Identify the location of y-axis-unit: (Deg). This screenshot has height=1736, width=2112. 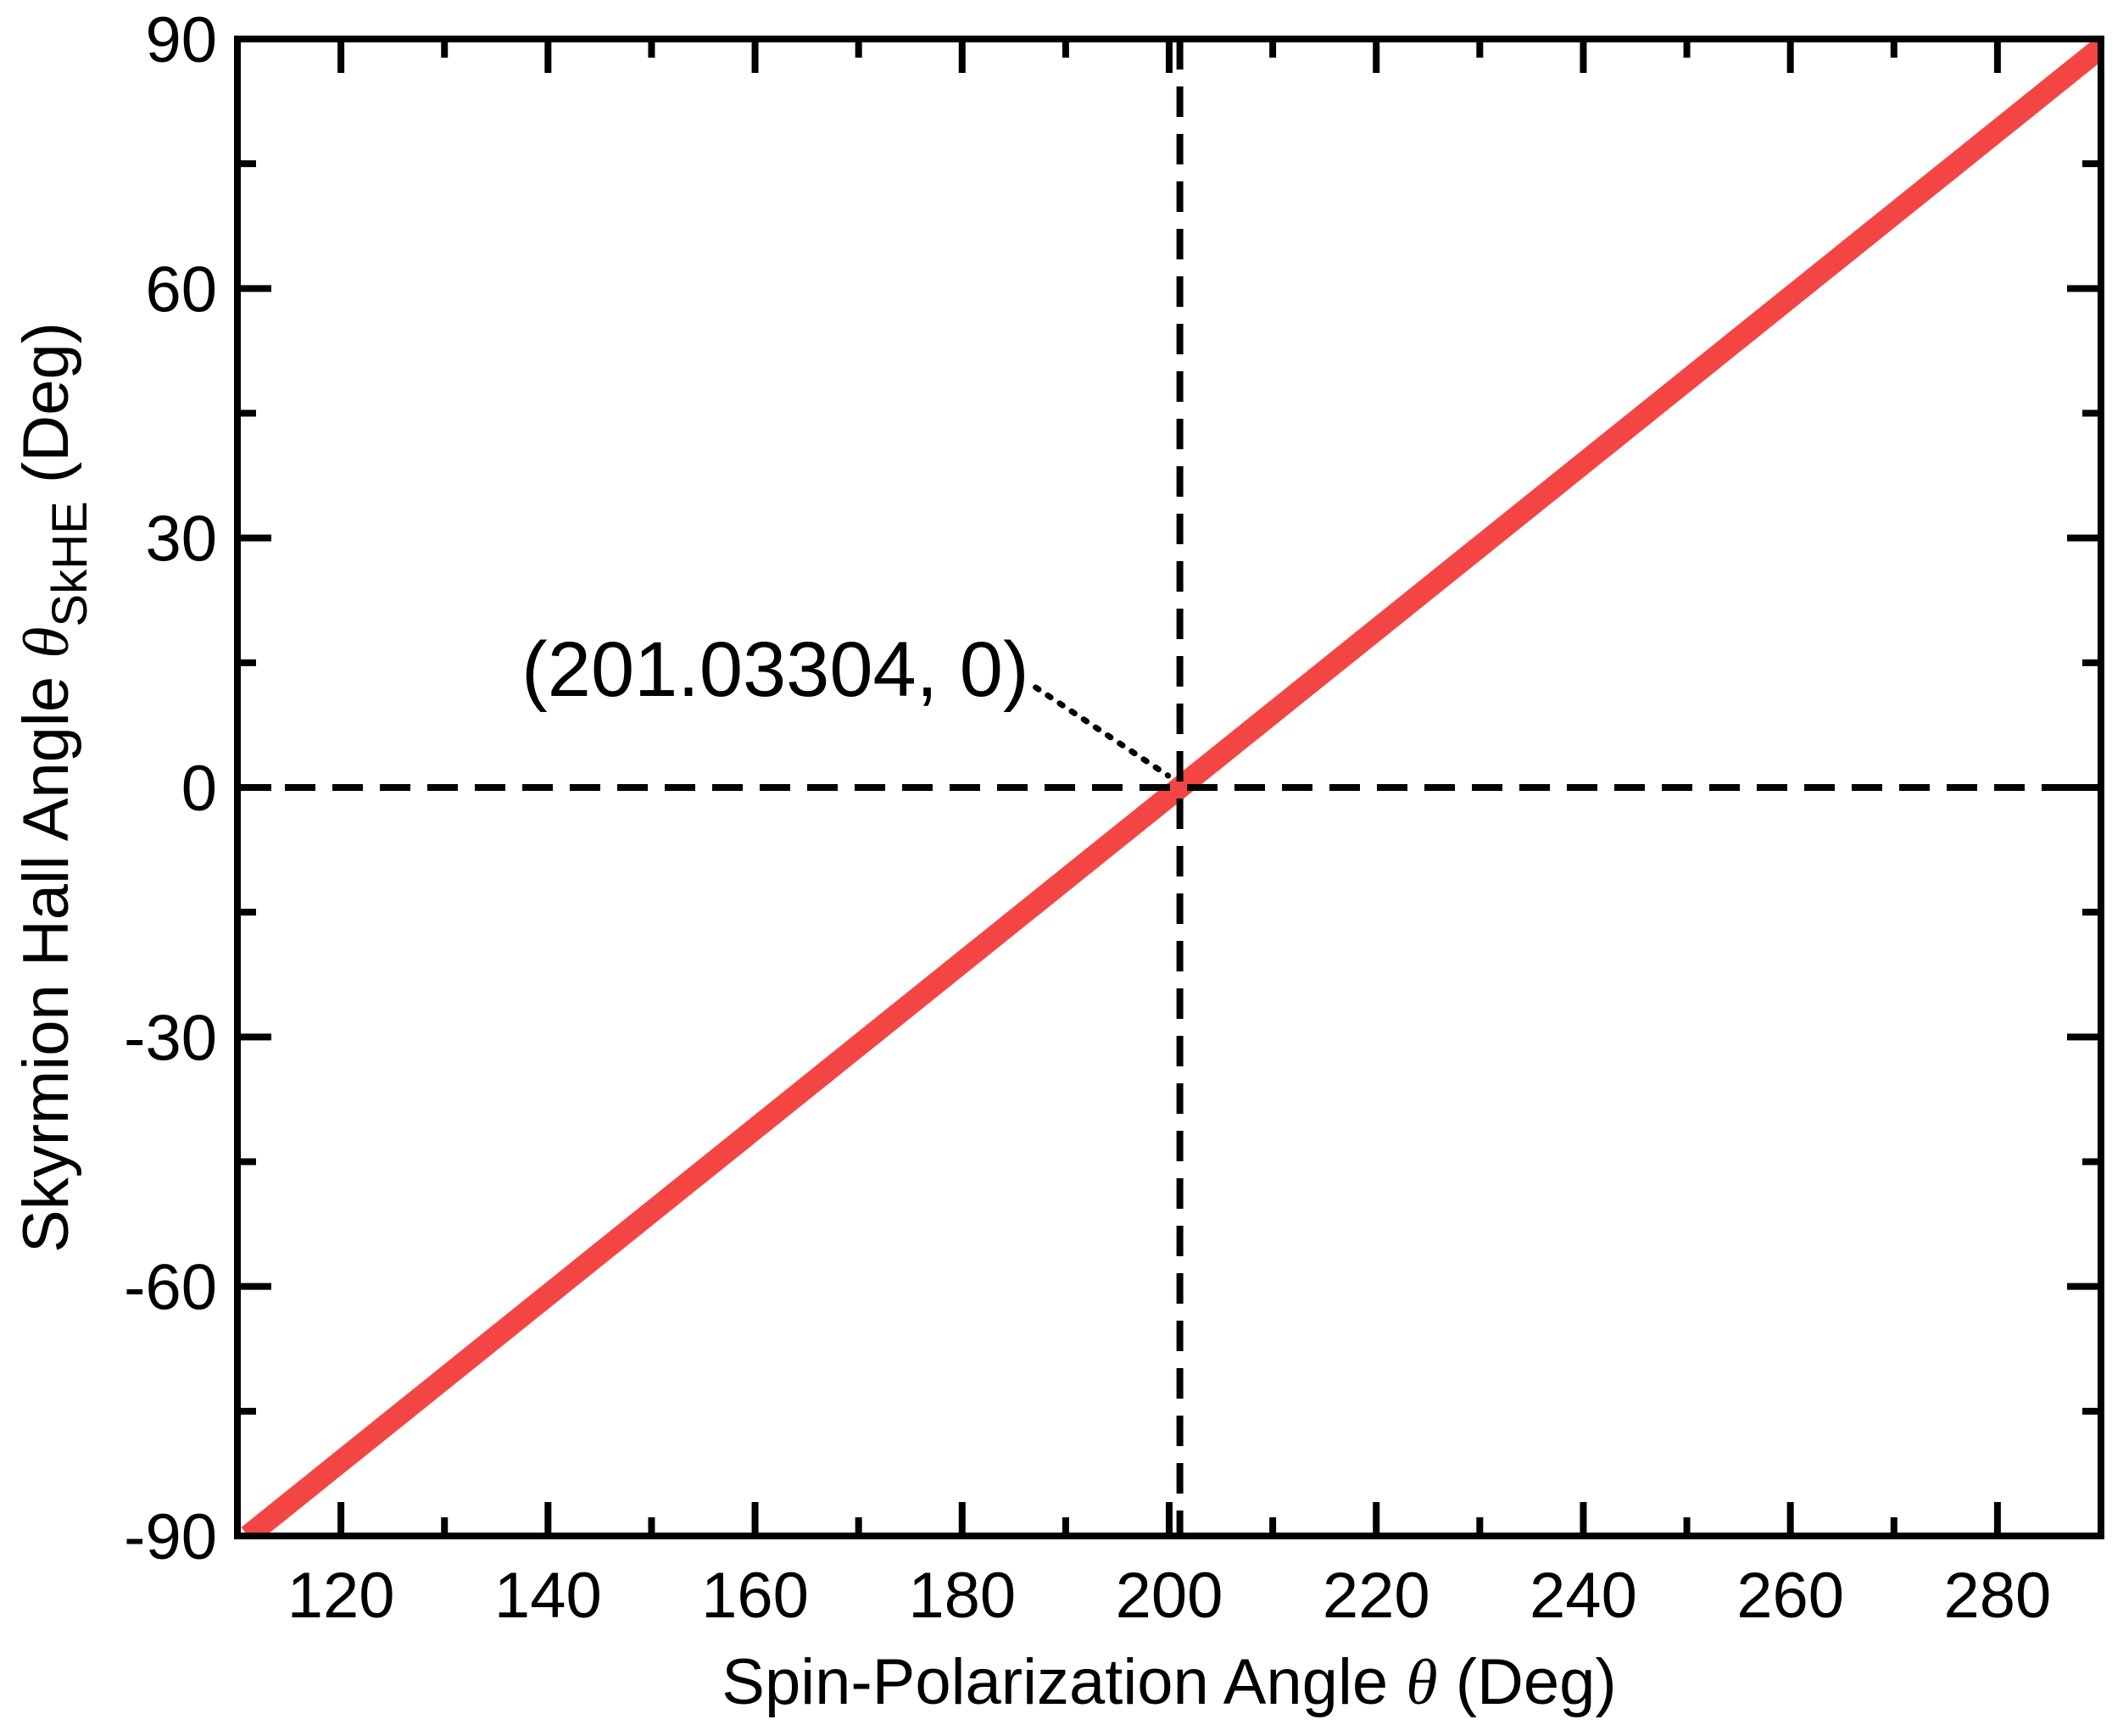
(46, 402).